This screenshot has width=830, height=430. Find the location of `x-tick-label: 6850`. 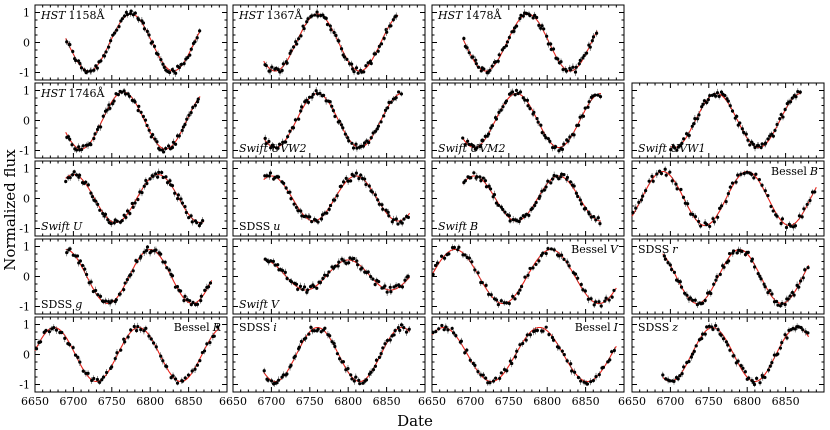

x-tick-label: 6850 is located at coordinates (786, 401).